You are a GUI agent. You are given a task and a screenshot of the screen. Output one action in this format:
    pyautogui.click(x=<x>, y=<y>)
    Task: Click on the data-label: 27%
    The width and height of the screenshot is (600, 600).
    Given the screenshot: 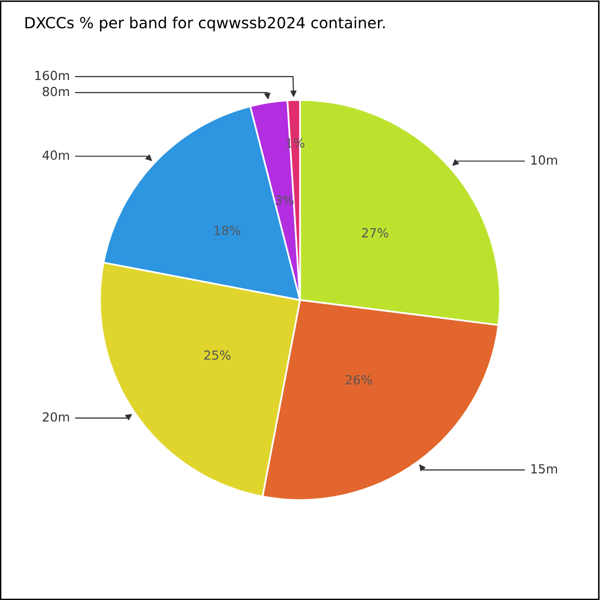 What is the action you would take?
    pyautogui.click(x=375, y=233)
    